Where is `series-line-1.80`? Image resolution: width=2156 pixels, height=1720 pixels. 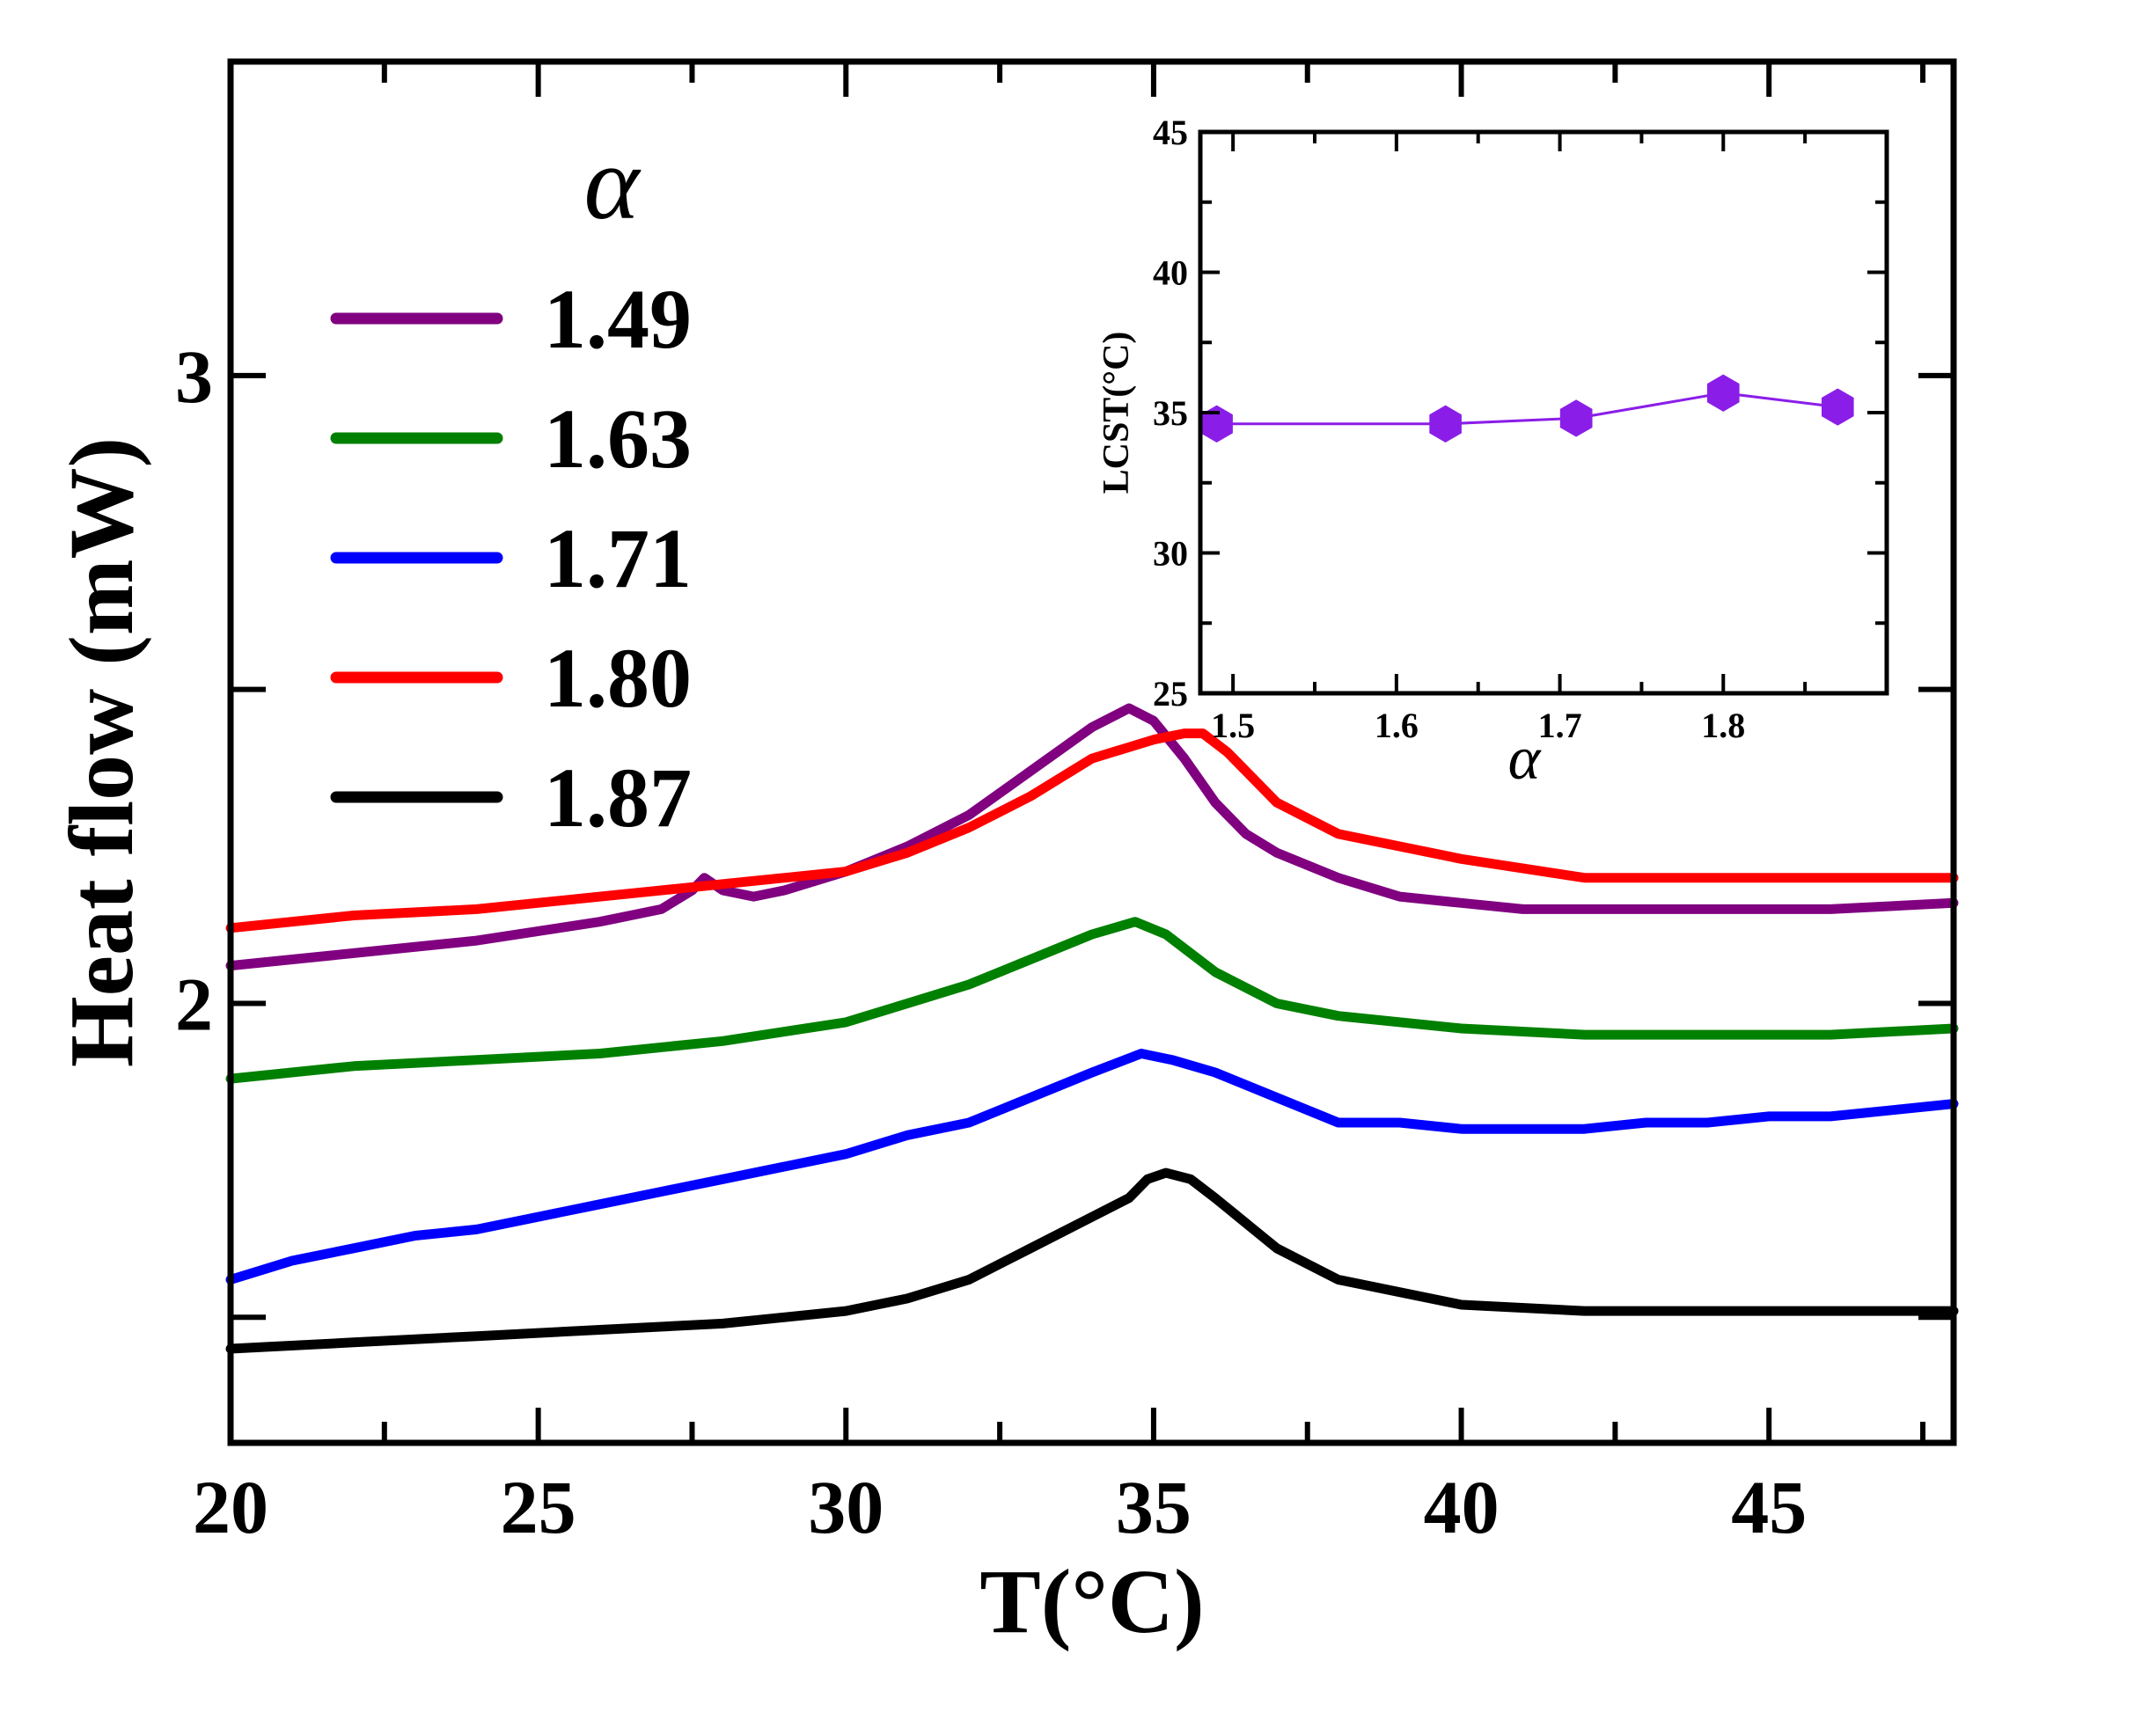
series-line-1.80 is located at coordinates (1092, 831).